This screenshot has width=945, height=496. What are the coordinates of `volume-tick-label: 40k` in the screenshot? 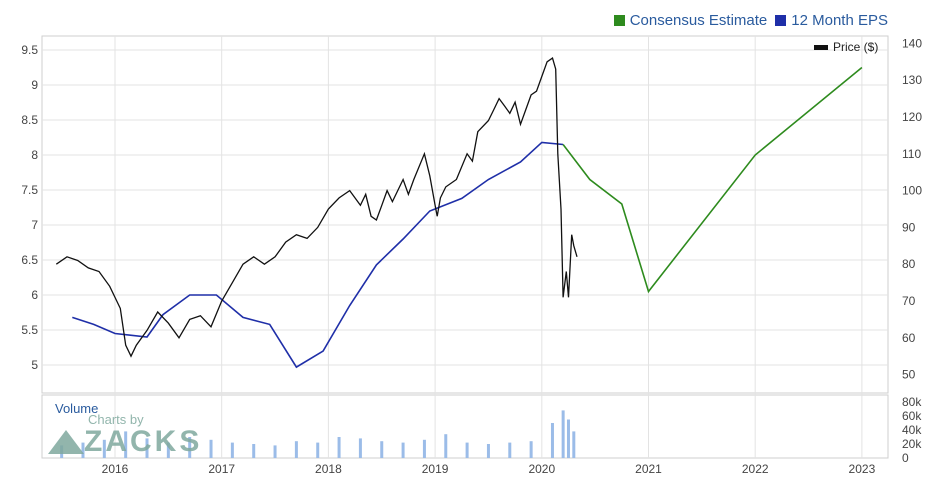 It's located at (912, 430).